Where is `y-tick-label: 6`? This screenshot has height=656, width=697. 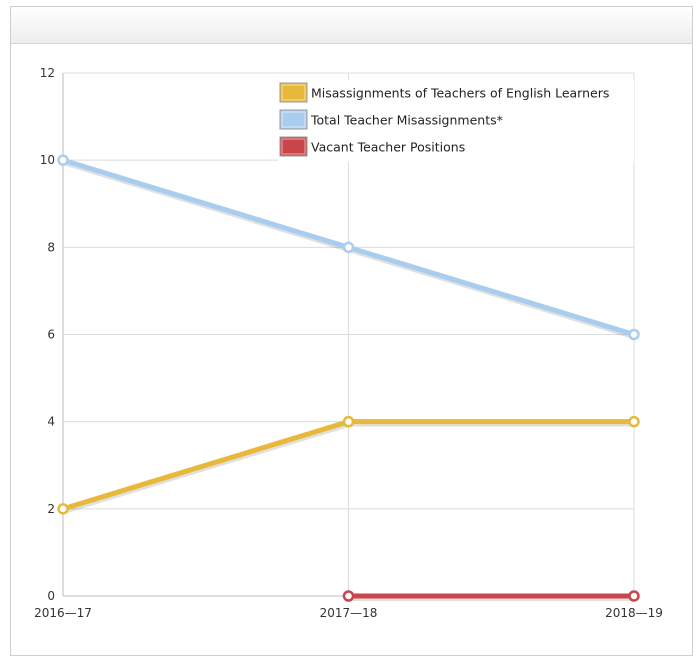 y-tick-label: 6 is located at coordinates (51, 335).